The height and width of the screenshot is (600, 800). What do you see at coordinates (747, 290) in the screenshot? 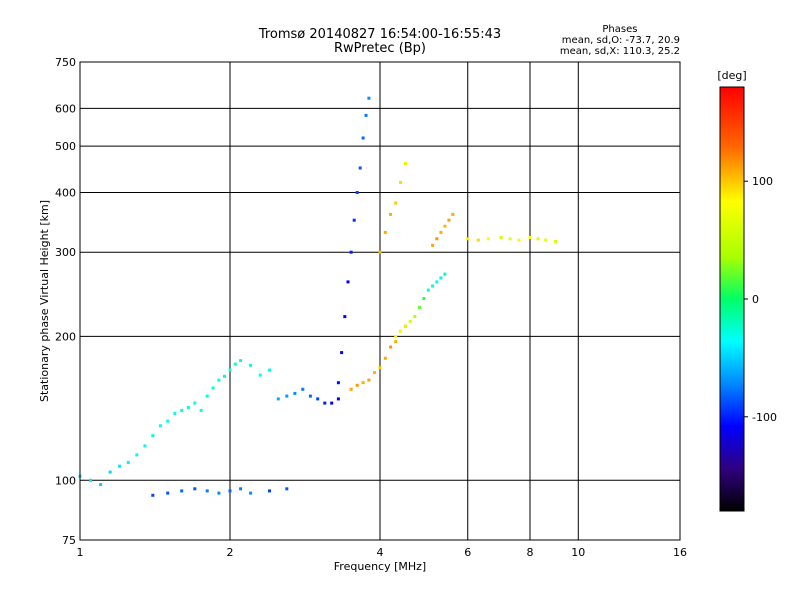
I see `colorbar: [deg] 100 0 -100` at bounding box center [747, 290].